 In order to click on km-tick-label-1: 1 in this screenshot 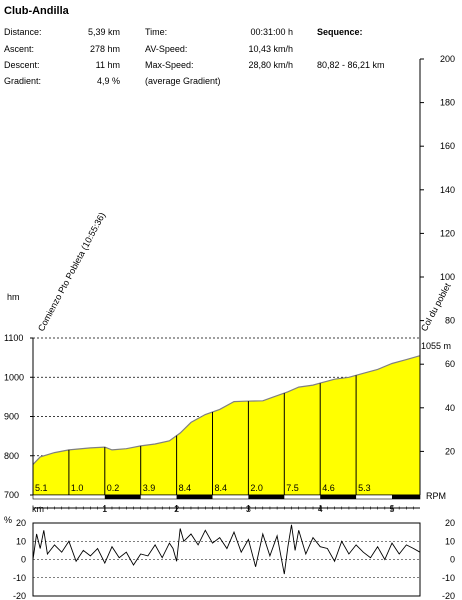, I will do `click(104, 509)`.